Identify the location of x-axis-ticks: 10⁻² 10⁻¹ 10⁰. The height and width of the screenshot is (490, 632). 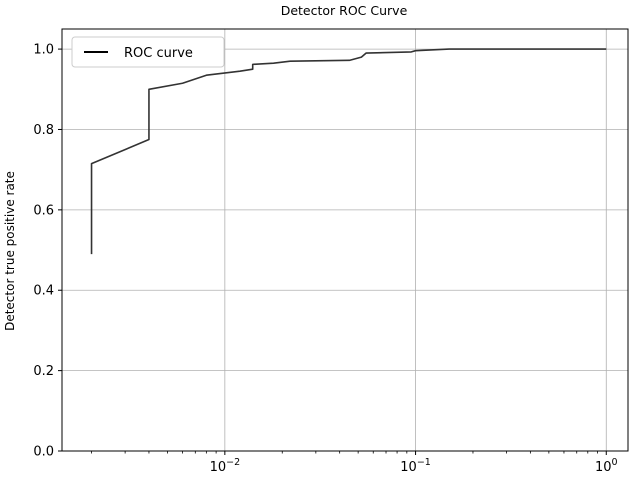
(414, 463).